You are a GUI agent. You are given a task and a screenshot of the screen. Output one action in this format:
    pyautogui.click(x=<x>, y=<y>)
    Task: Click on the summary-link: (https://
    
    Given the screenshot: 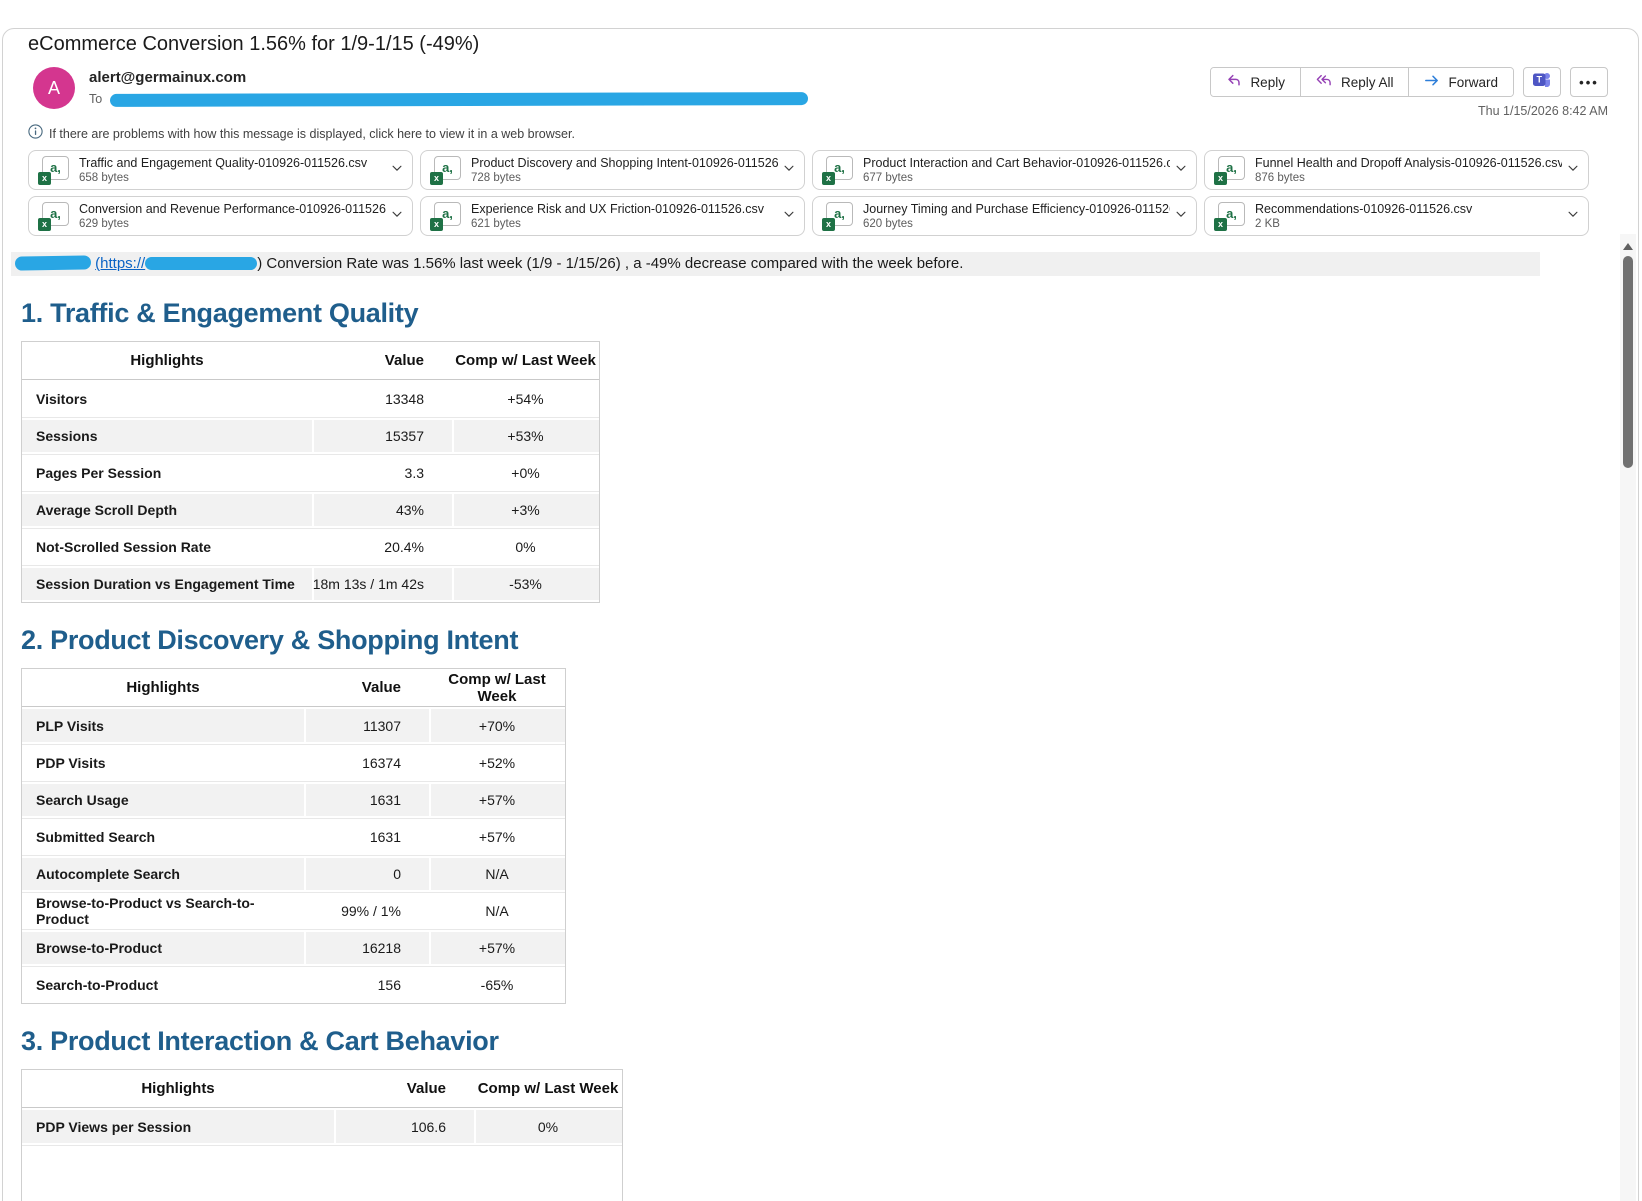 What is the action you would take?
    pyautogui.click(x=176, y=263)
    